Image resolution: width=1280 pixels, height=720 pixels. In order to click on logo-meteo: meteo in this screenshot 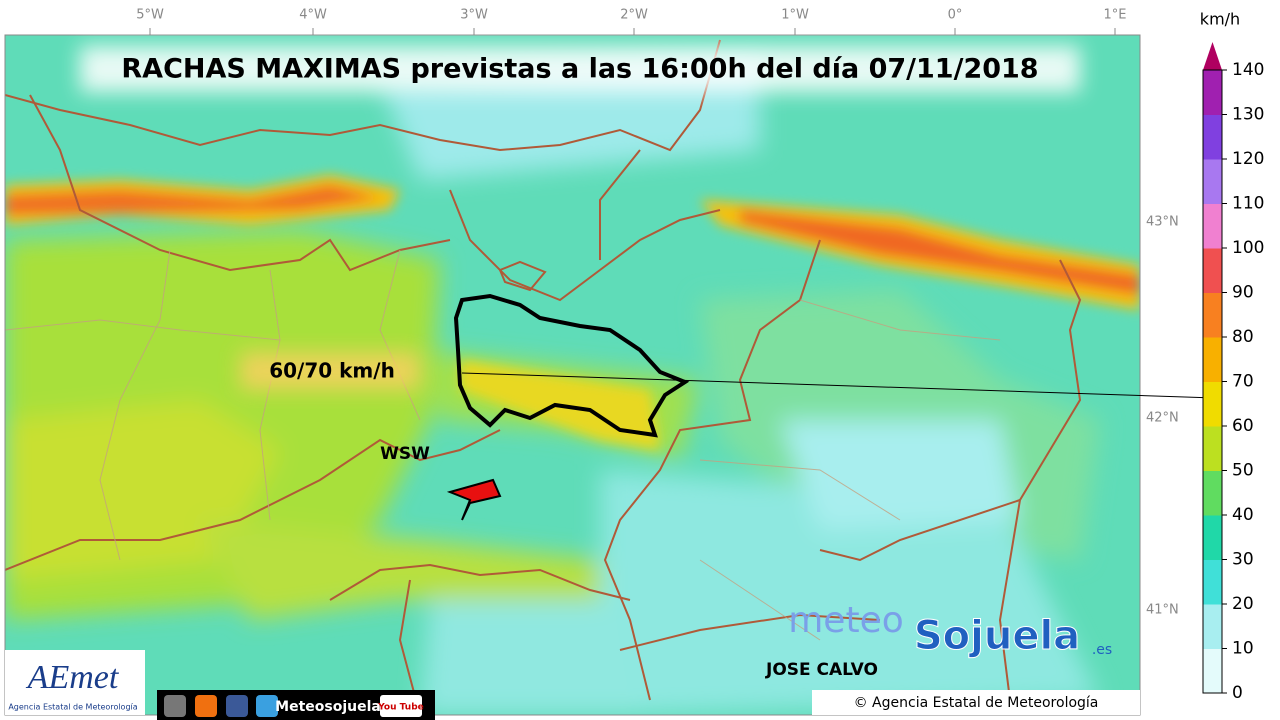, I will do `click(846, 620)`.